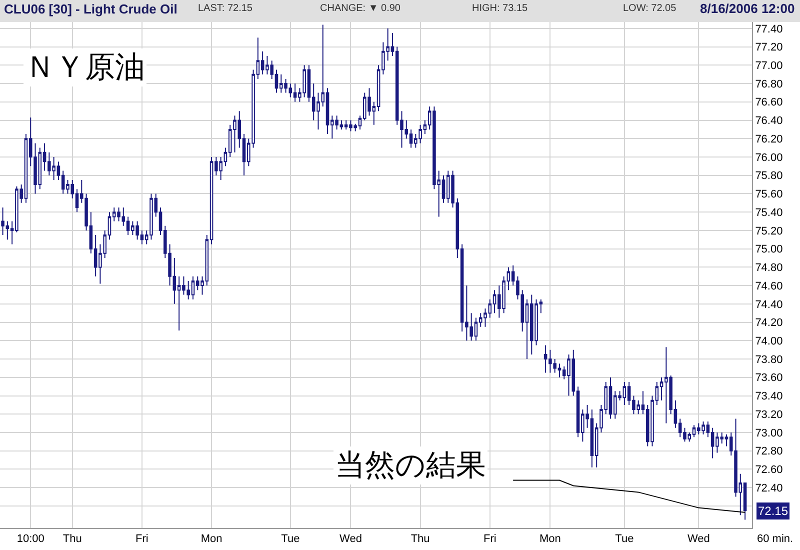 The height and width of the screenshot is (550, 800). What do you see at coordinates (769, 66) in the screenshot?
I see `y-tick-label: 77.00` at bounding box center [769, 66].